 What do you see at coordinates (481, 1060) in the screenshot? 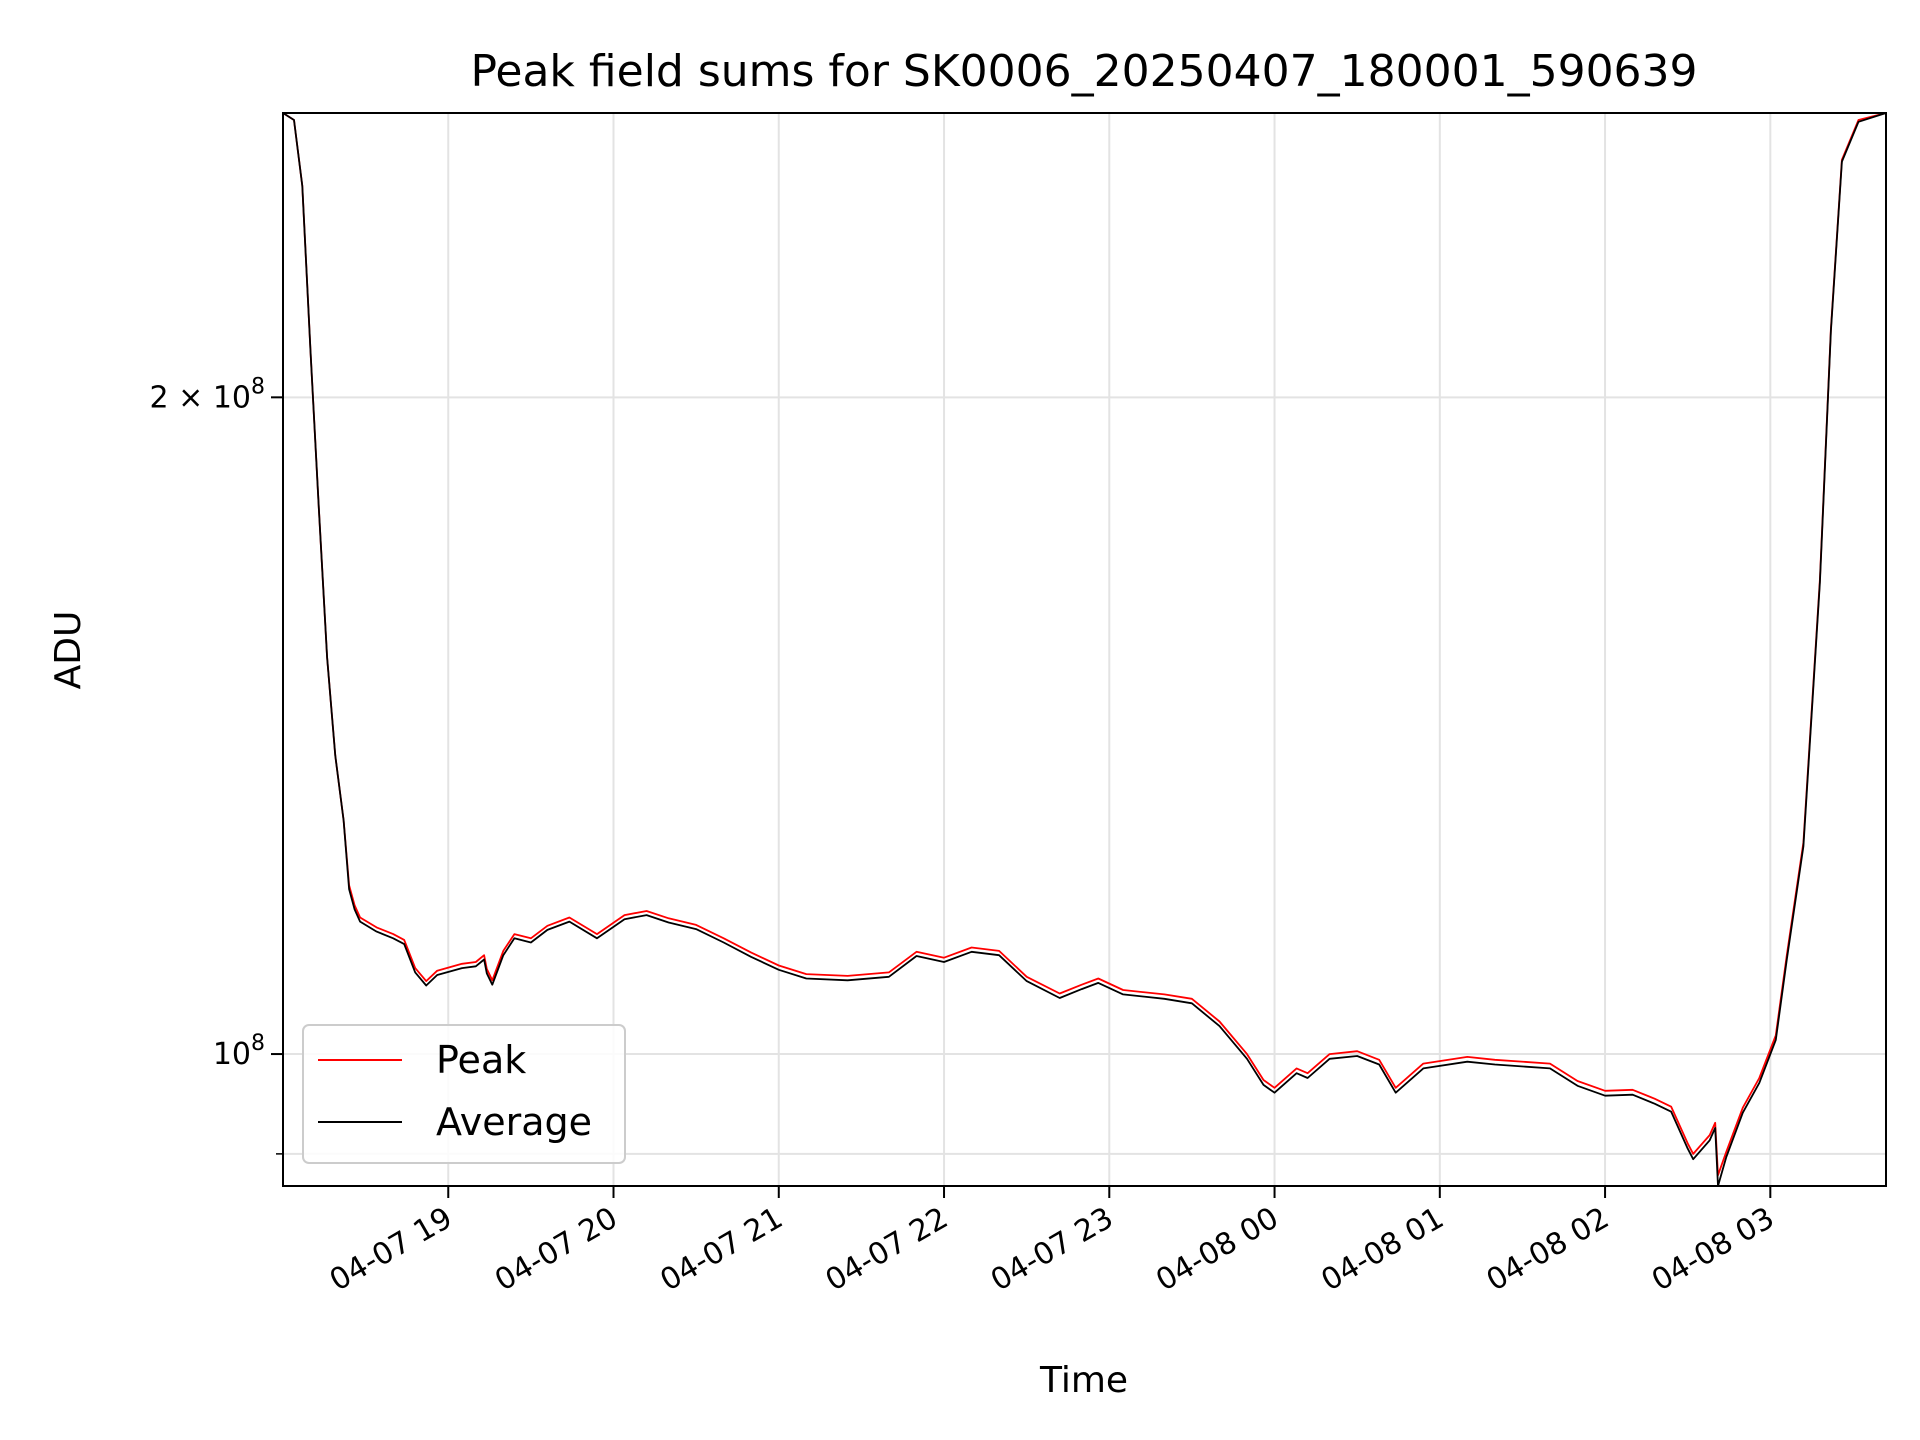
I see `legend-label-peak: Peak` at bounding box center [481, 1060].